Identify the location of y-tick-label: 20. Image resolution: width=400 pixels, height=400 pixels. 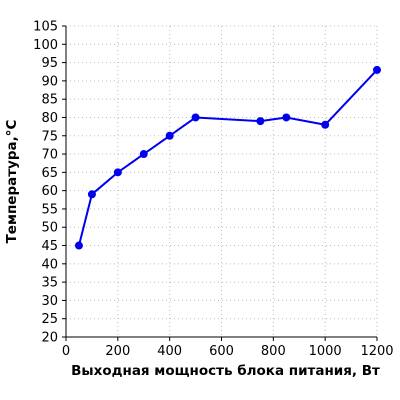
(49, 338).